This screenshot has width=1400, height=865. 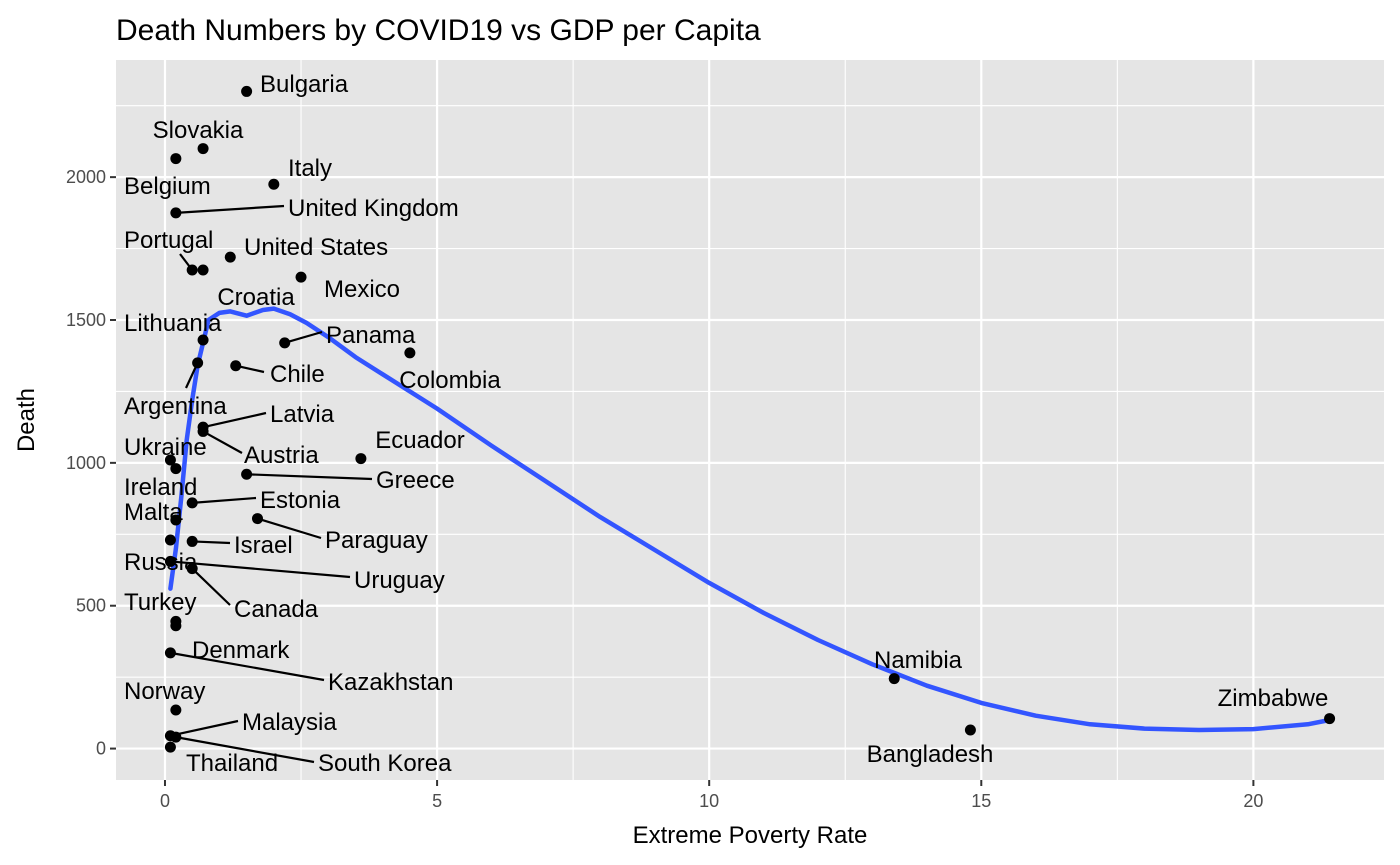 I want to click on y-tick-label: 1000, so click(x=86, y=463).